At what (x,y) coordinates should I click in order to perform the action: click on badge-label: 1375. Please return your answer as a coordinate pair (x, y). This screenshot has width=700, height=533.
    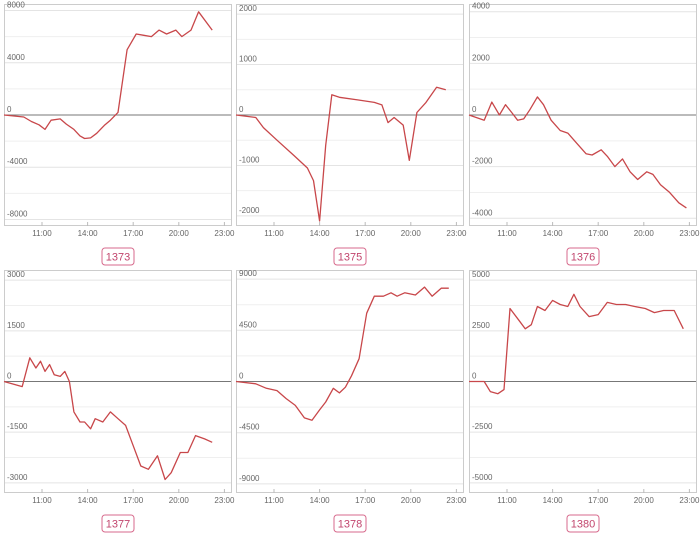
    Looking at the image, I should click on (350, 258).